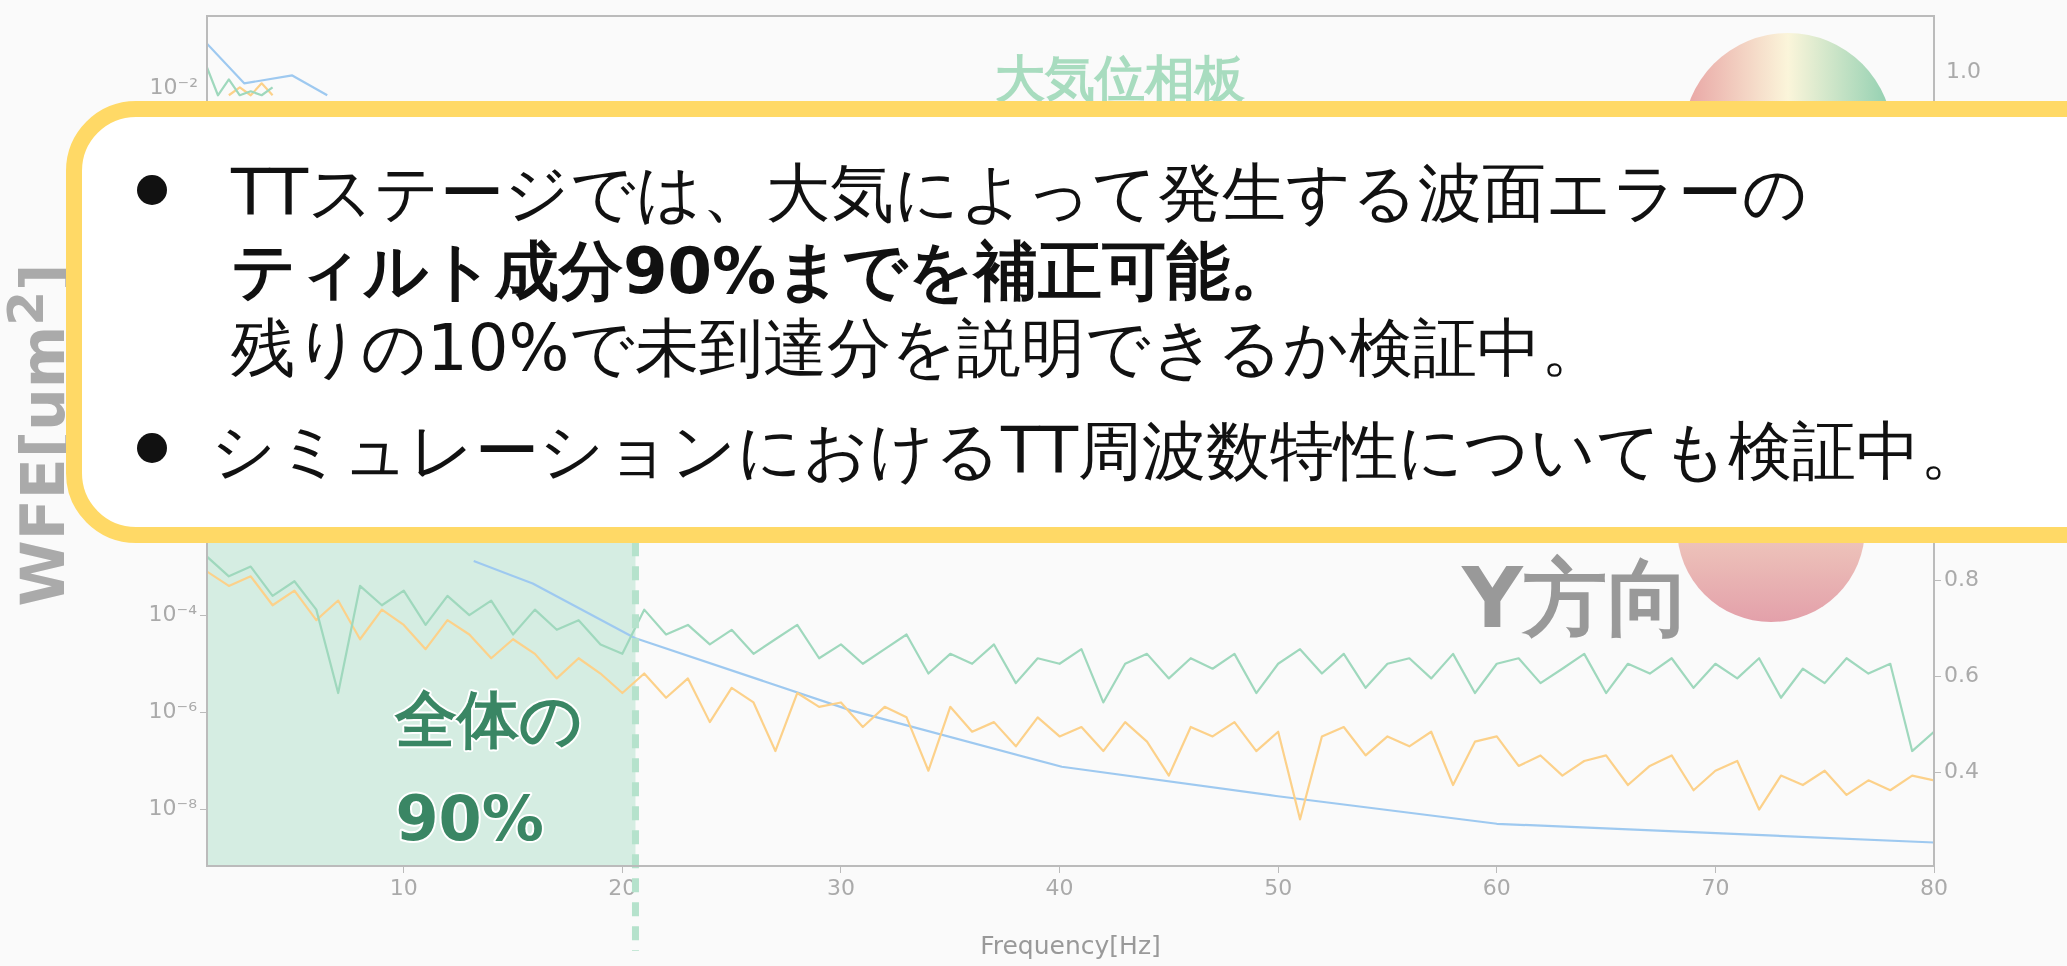 Image resolution: width=2067 pixels, height=966 pixels. Describe the element at coordinates (1070, 945) in the screenshot. I see `x-axis-title: Frequency[Hz]` at that location.